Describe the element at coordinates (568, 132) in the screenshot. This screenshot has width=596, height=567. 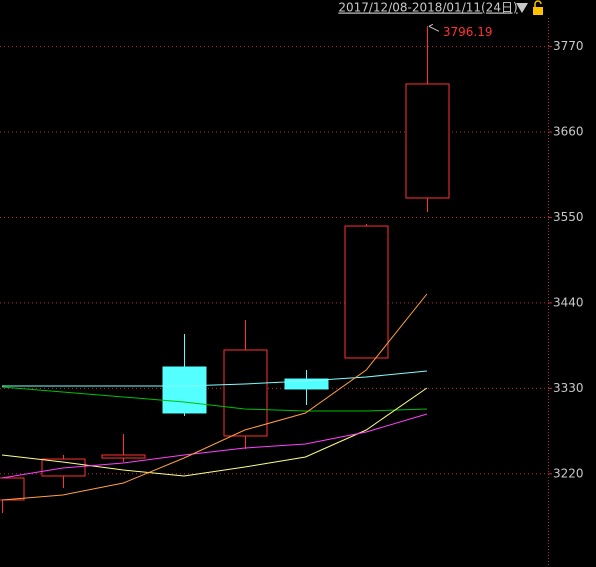
I see `y-tick-label: 3660` at that location.